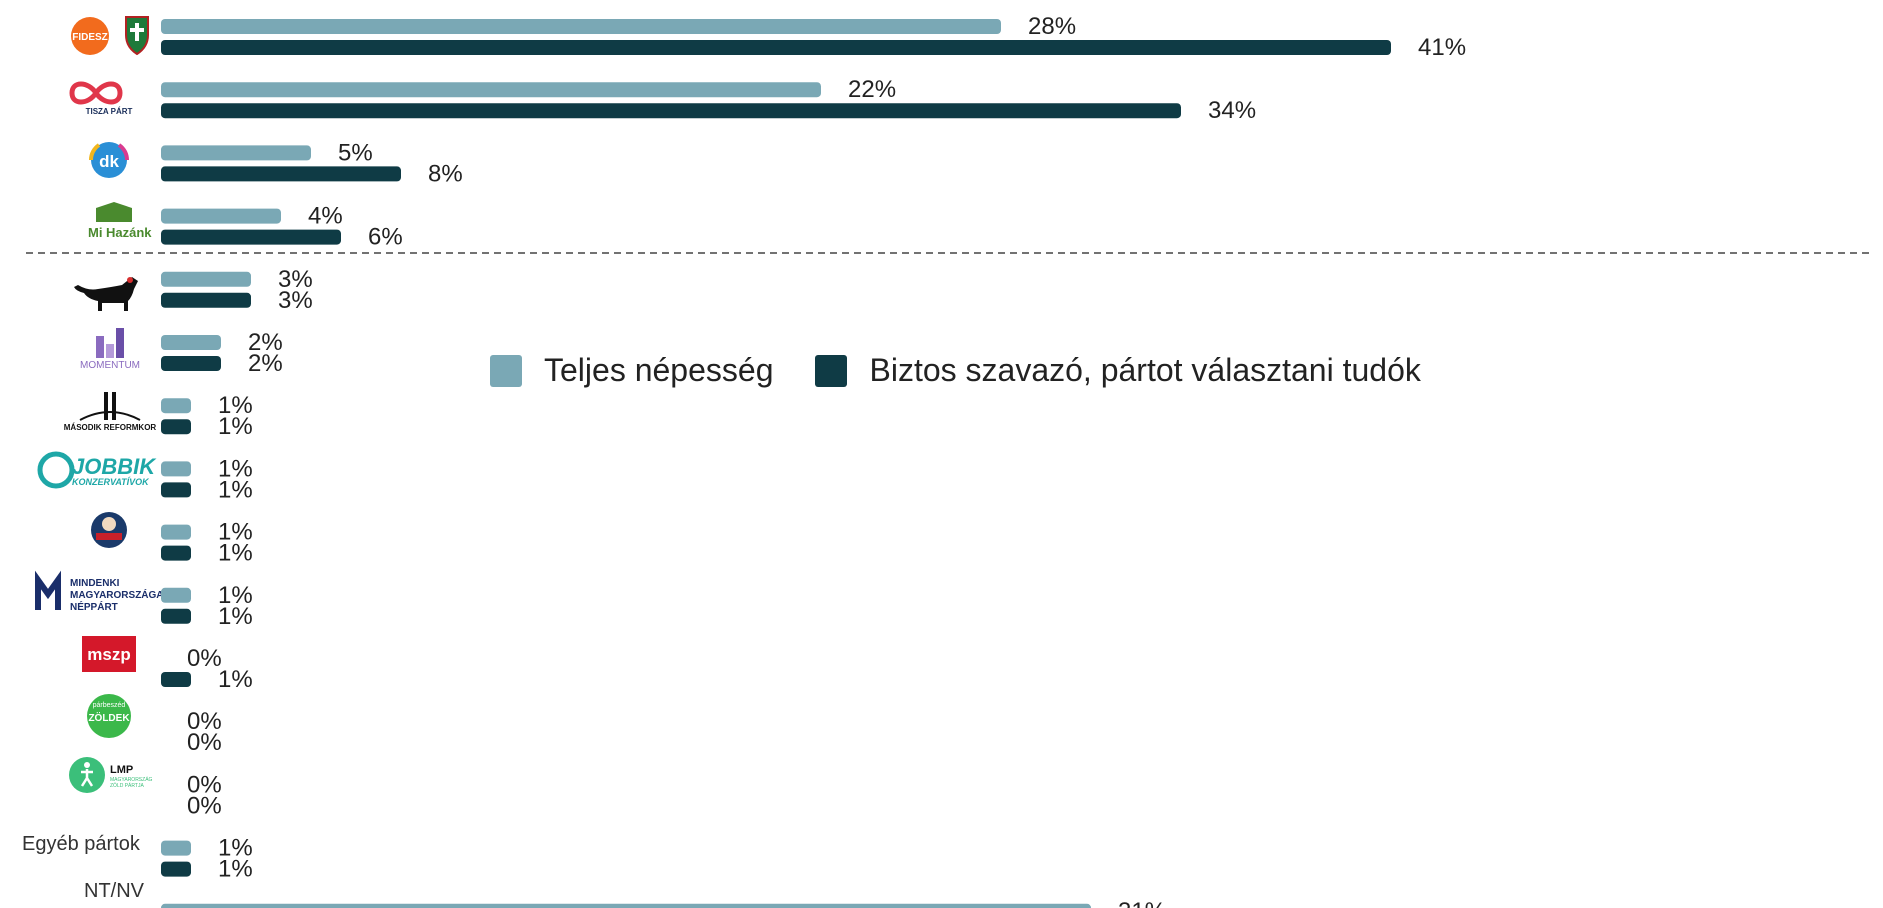 Image resolution: width=1883 pixels, height=908 pixels. I want to click on lmp-logo: LMP MAGYARORSZÁG ZÖLD PÁRTJA, so click(111, 775).